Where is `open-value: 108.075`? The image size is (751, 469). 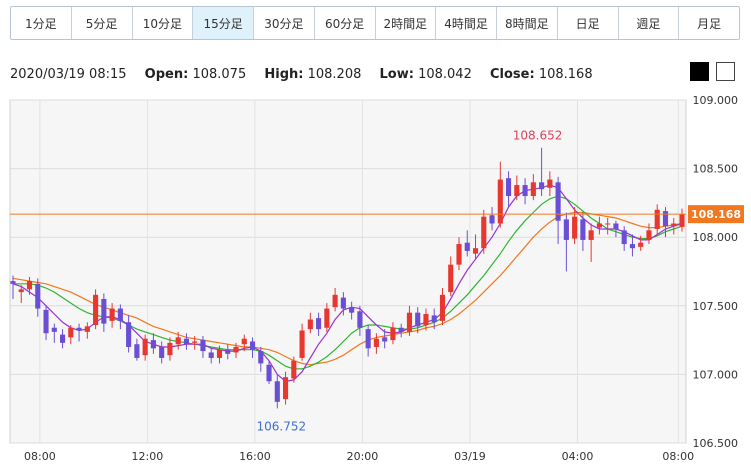
open-value: 108.075 is located at coordinates (219, 74).